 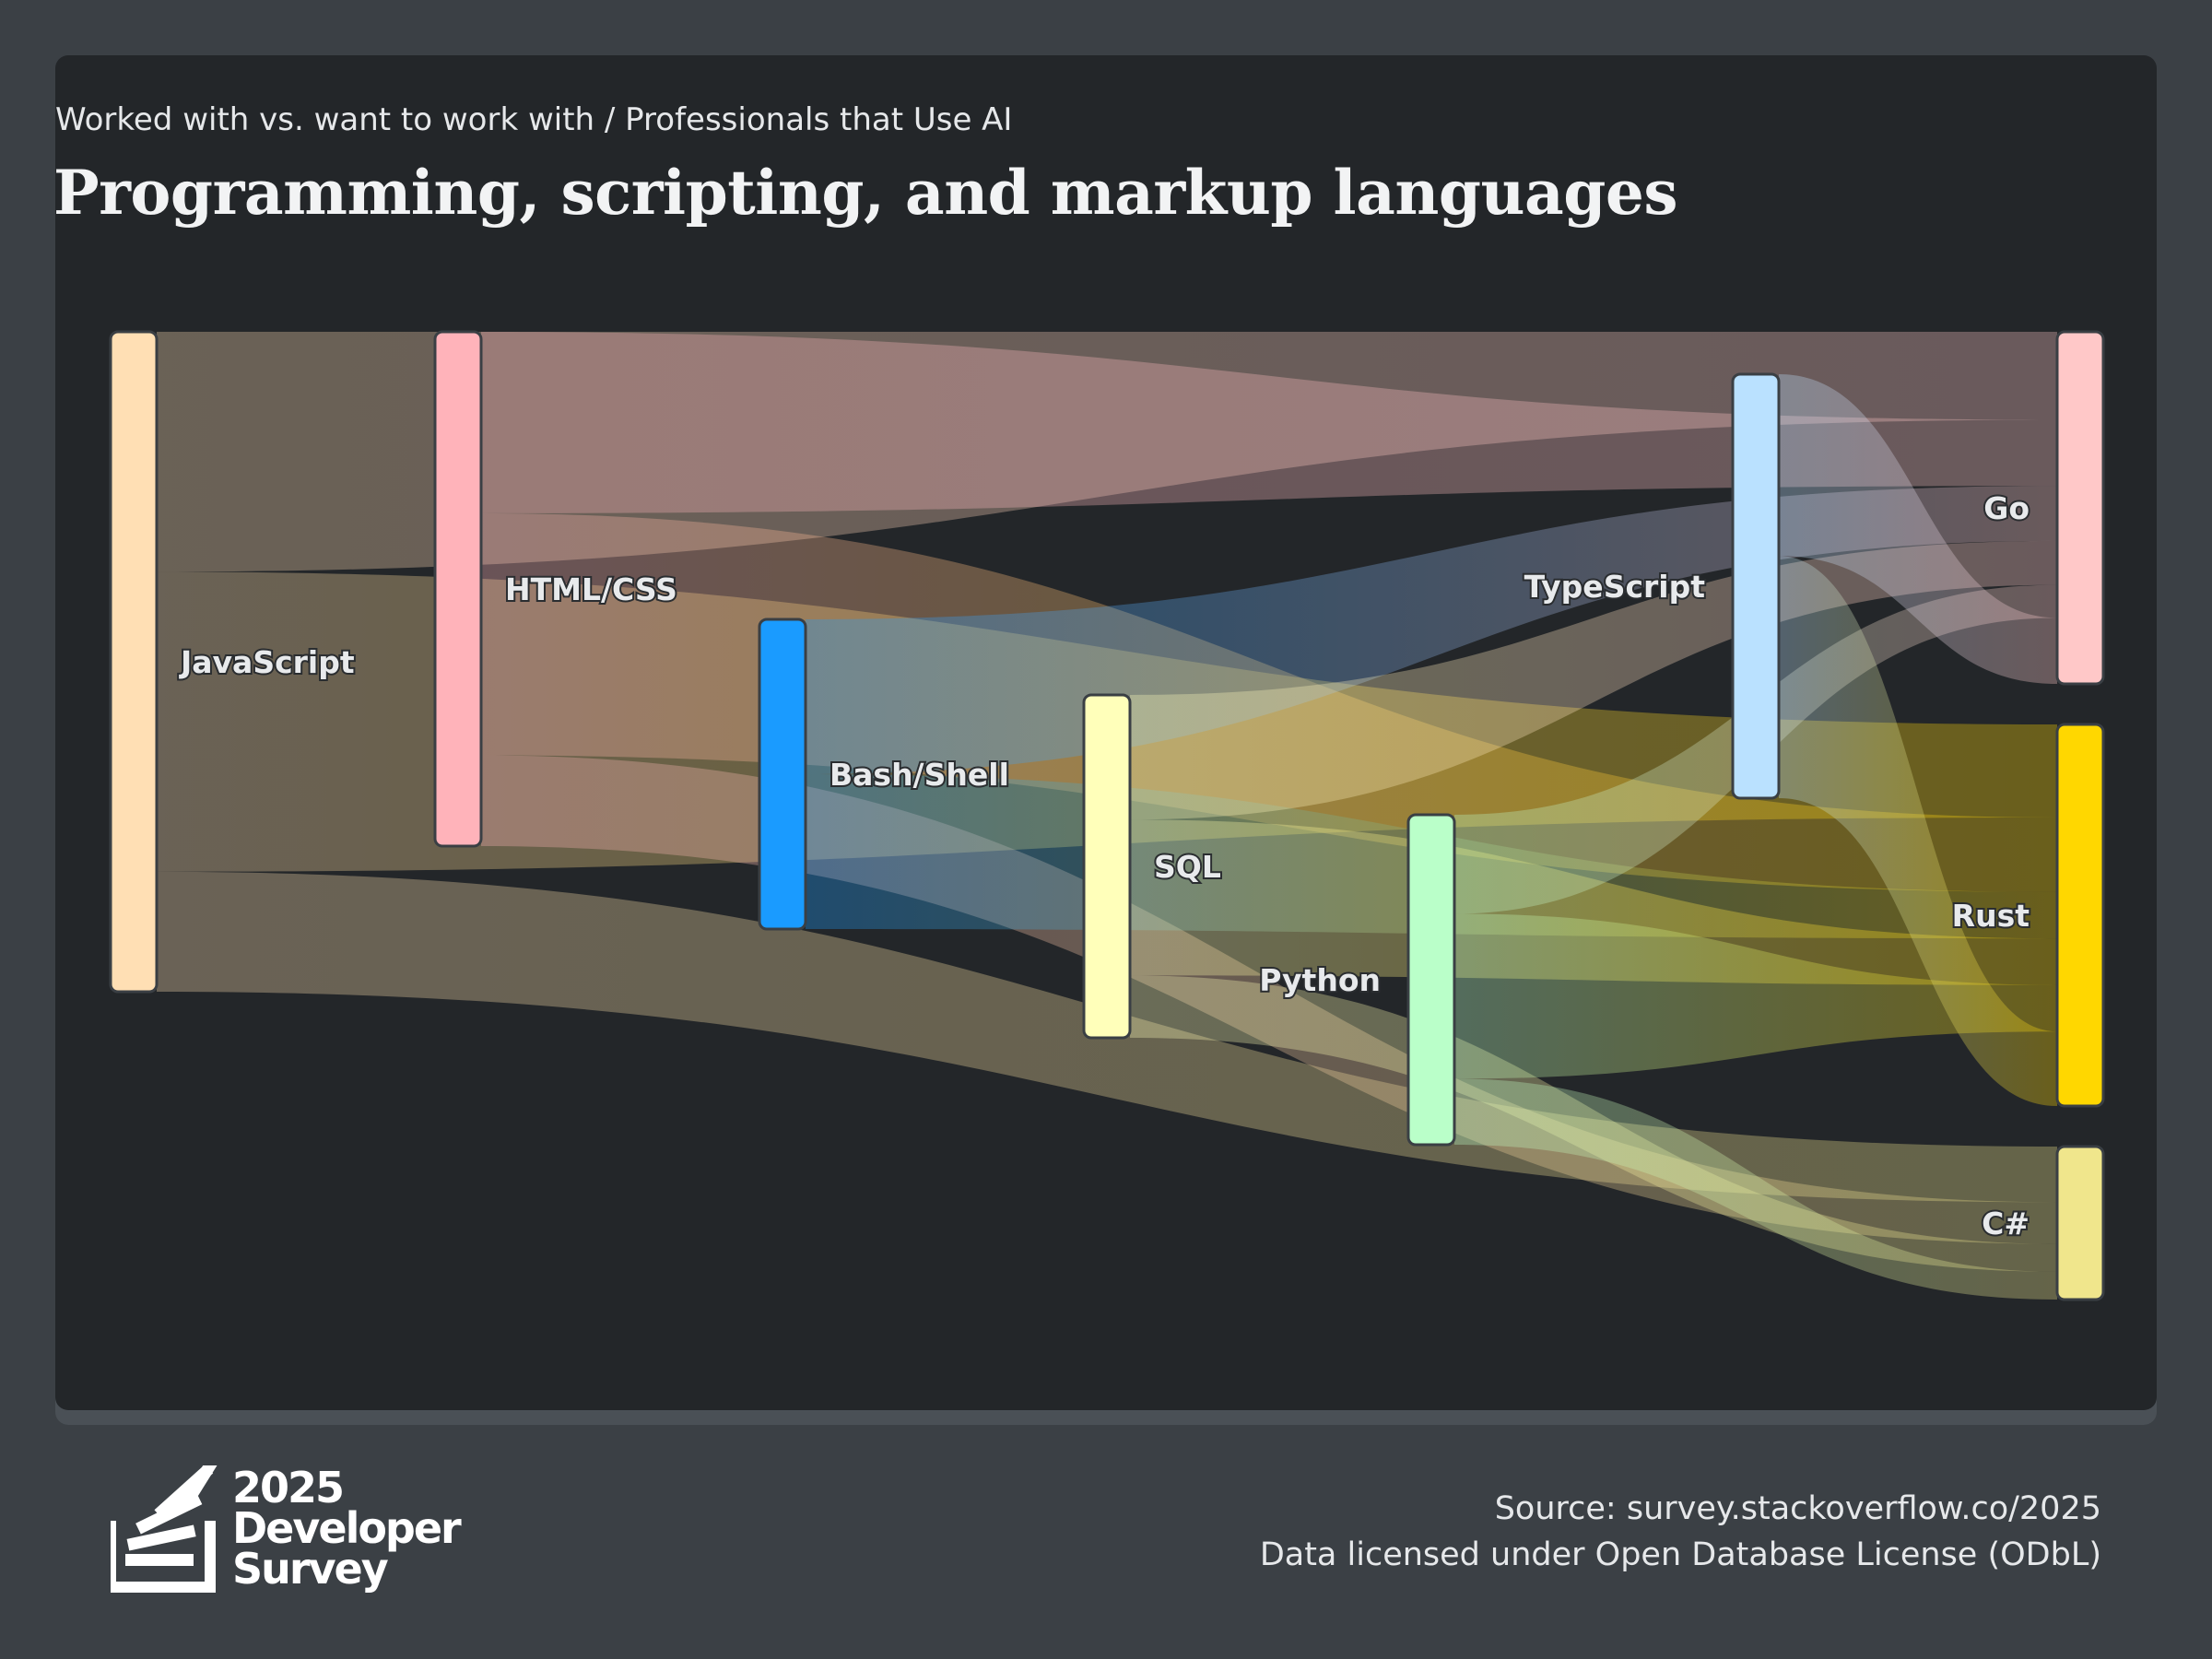 I want to click on node-label-sql: SQL, so click(x=1187, y=867).